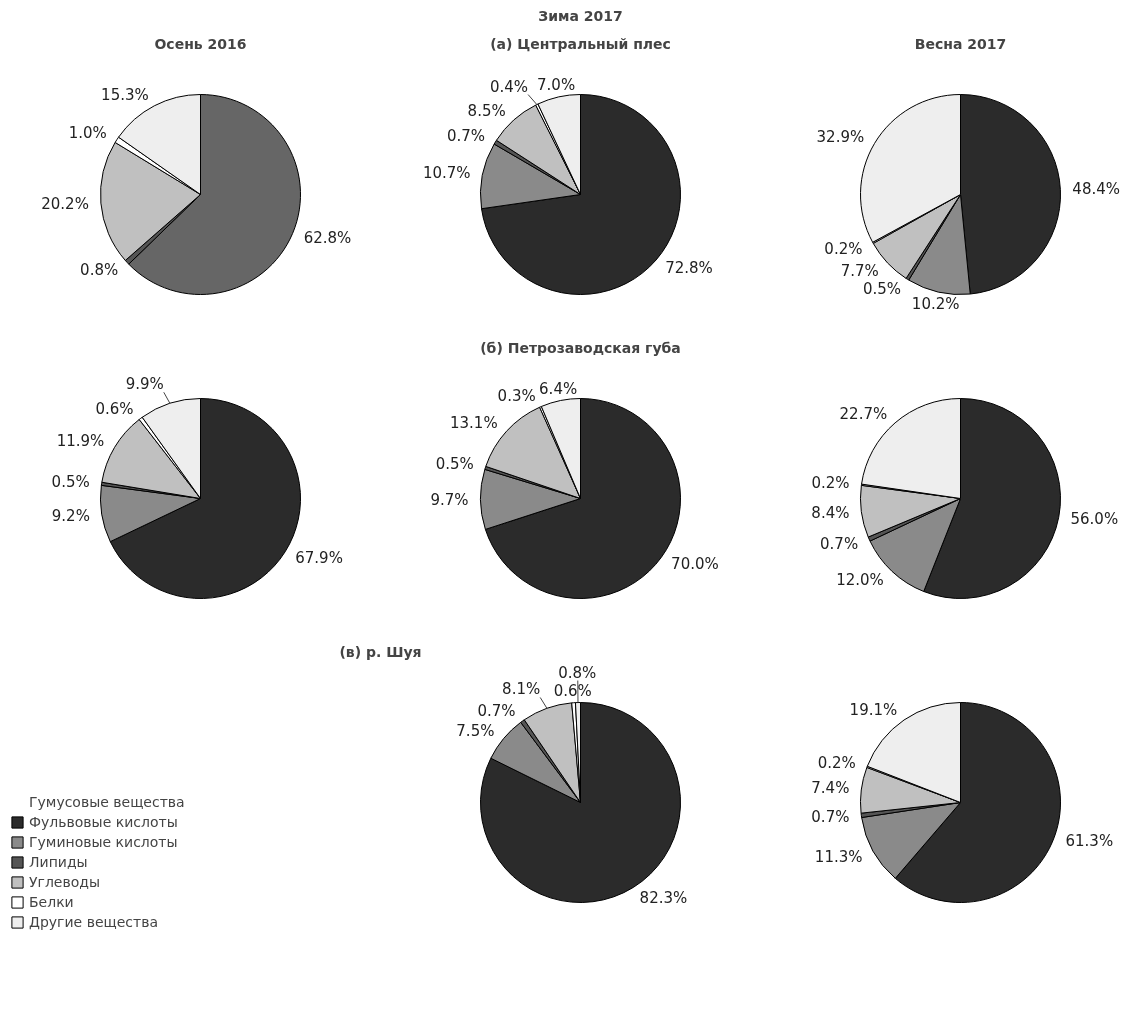 The height and width of the screenshot is (1023, 1148). I want to click on data-label: 9.2%, so click(70, 516).